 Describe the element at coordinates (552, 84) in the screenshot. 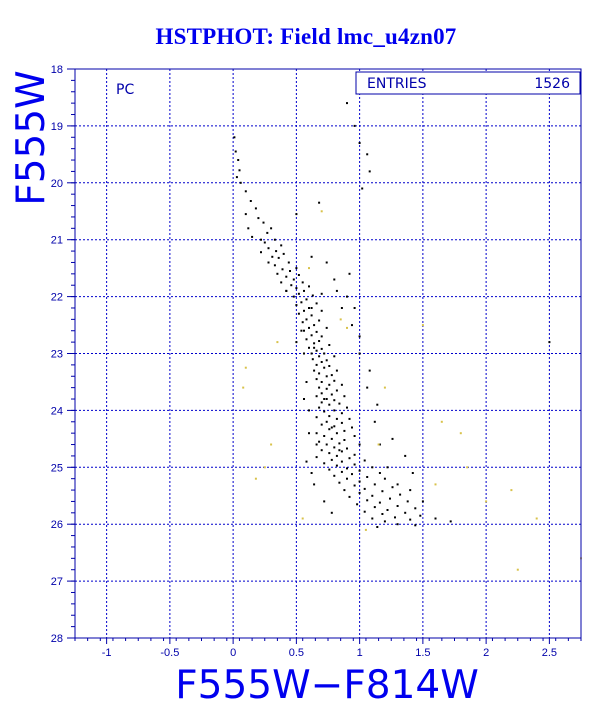

I see `stats-entries-value: 1526` at that location.